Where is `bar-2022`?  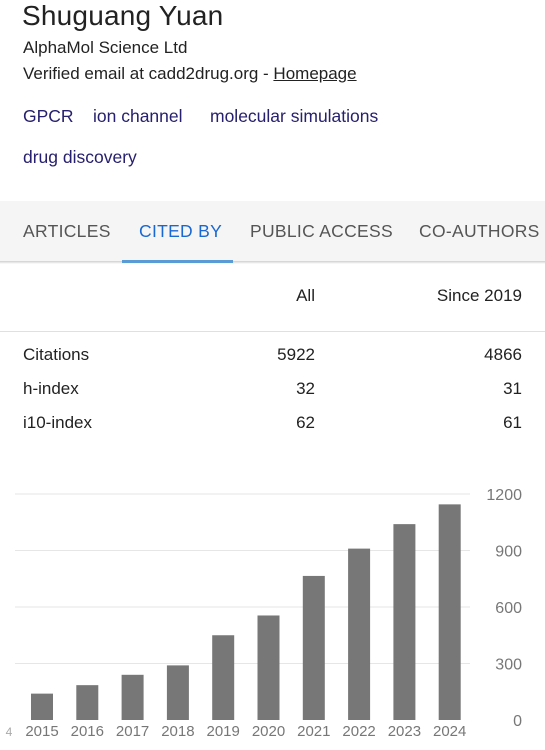
bar-2022 is located at coordinates (359, 634).